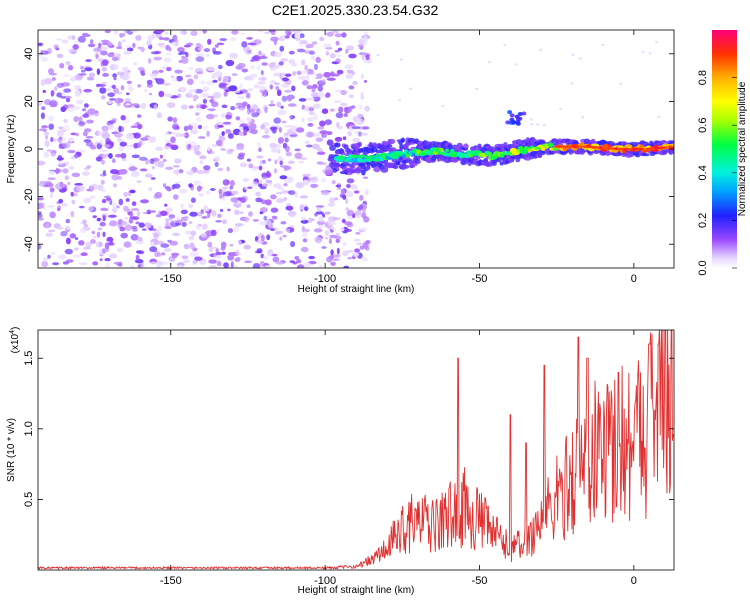  I want to click on colorbar-tick-label: 0.0, so click(703, 267).